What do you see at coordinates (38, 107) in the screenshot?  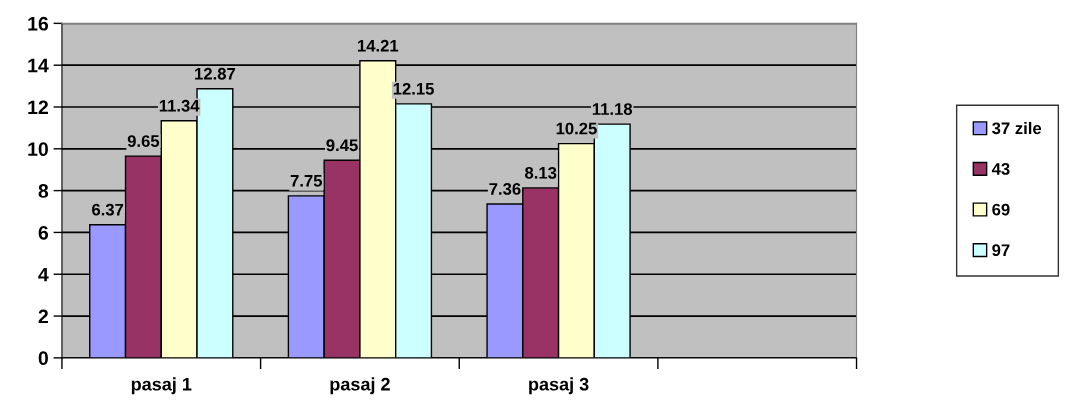 I see `y-tick-label: 12` at bounding box center [38, 107].